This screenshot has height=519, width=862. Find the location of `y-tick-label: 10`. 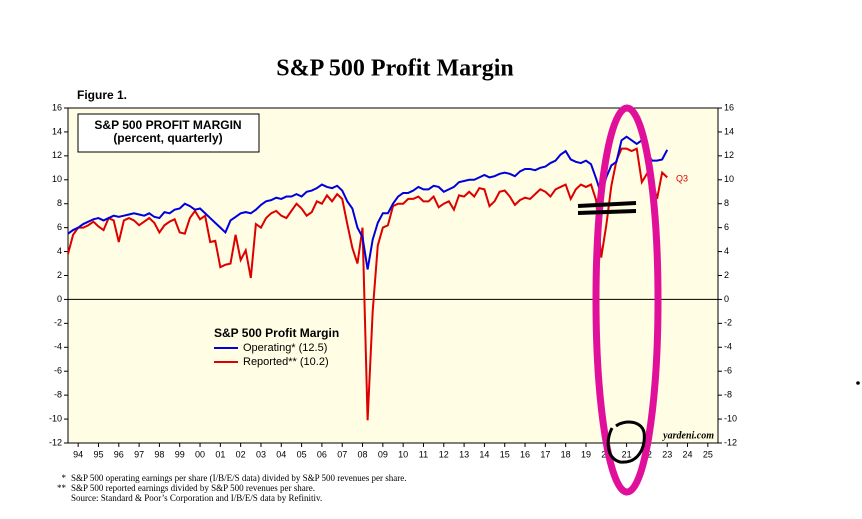

y-tick-label: 10 is located at coordinates (57, 179).